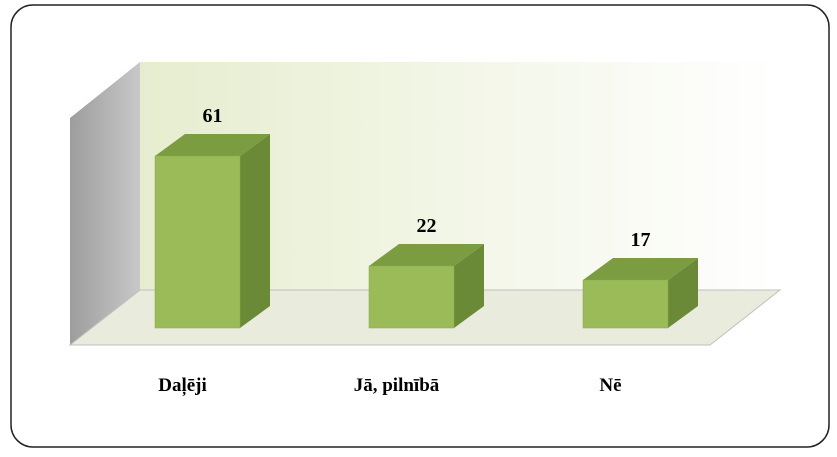 This screenshot has height=457, width=837. What do you see at coordinates (105, 203) in the screenshot?
I see `side-wall` at bounding box center [105, 203].